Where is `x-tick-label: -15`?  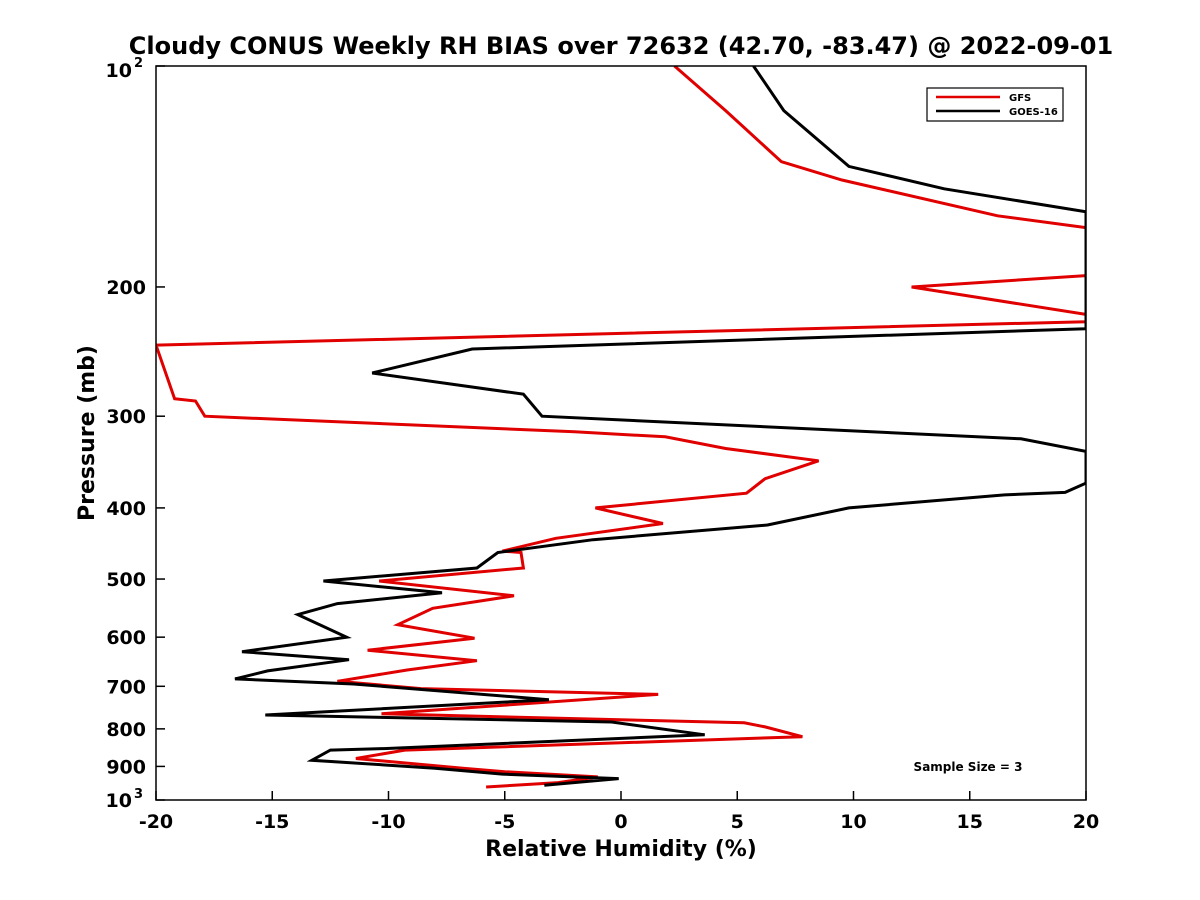 x-tick-label: -15 is located at coordinates (272, 822).